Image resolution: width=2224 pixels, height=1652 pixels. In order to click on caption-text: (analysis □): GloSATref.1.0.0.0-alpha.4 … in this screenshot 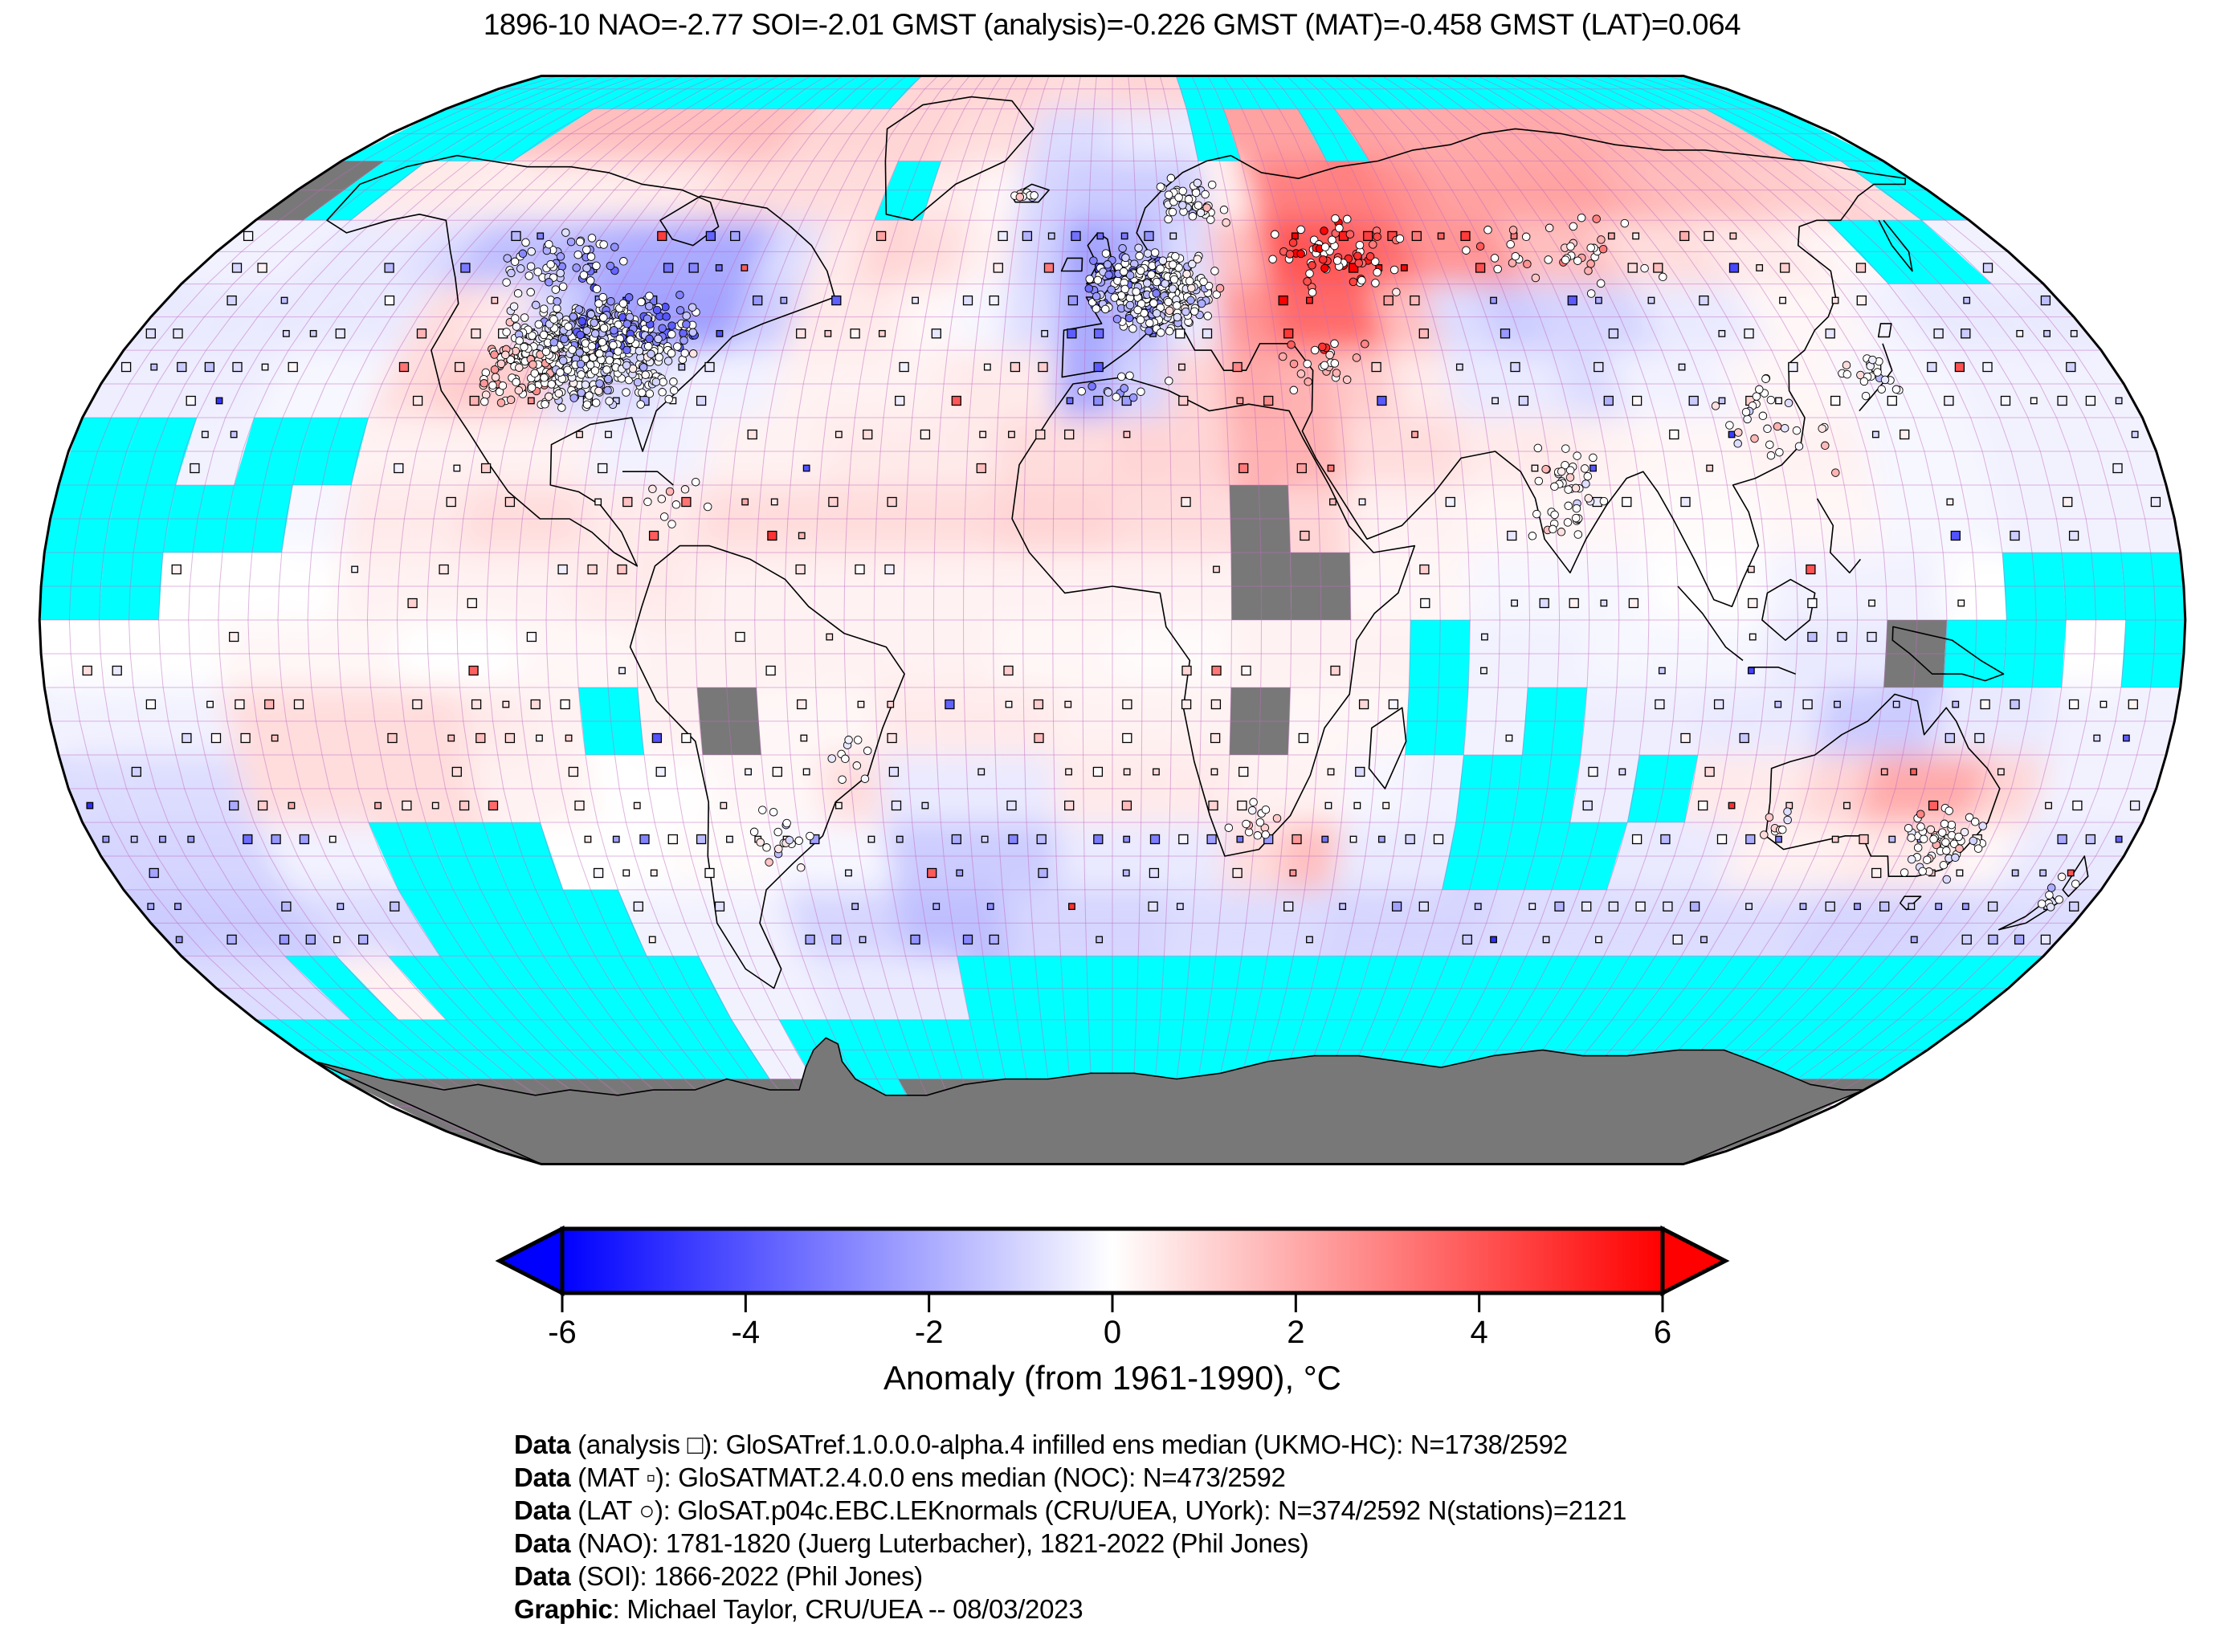, I will do `click(1069, 1444)`.